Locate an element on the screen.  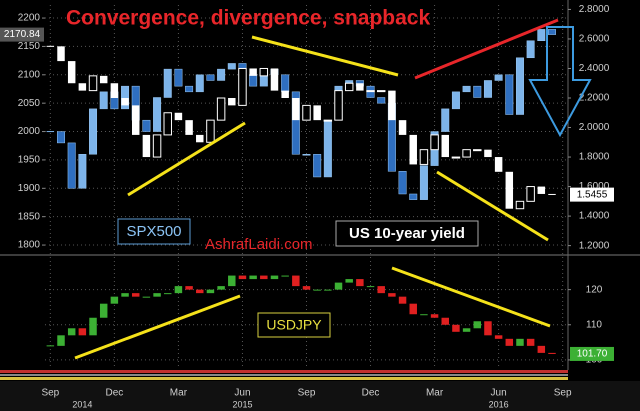
stripe is located at coordinates (284, 371).